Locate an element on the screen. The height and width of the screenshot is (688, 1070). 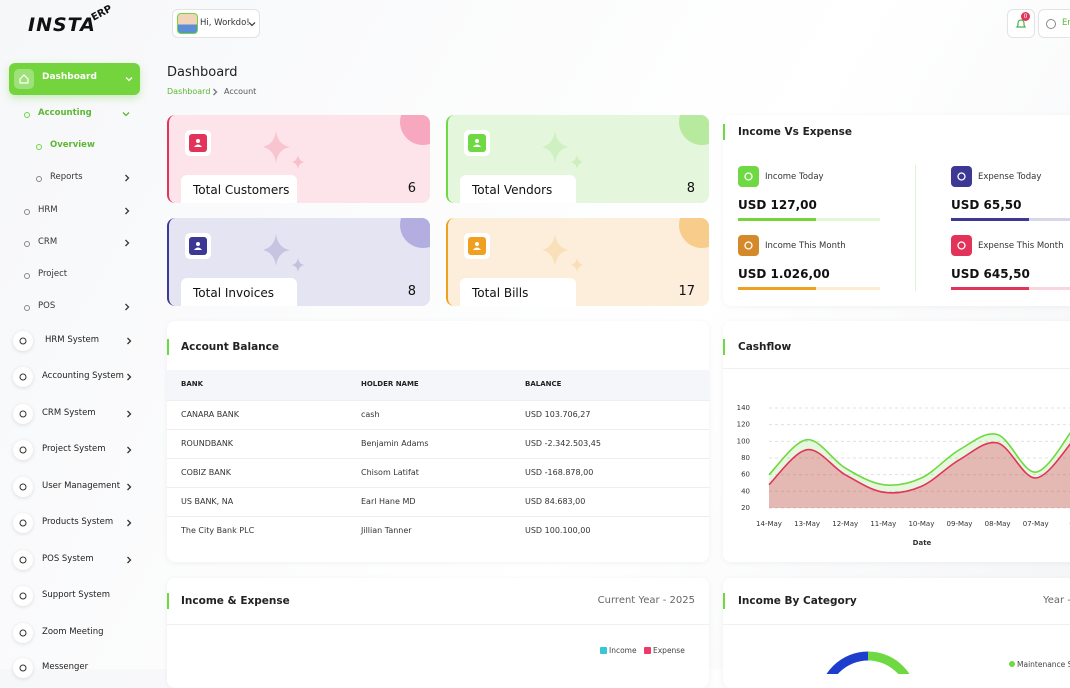
nav-item: Messenger is located at coordinates (75, 668).